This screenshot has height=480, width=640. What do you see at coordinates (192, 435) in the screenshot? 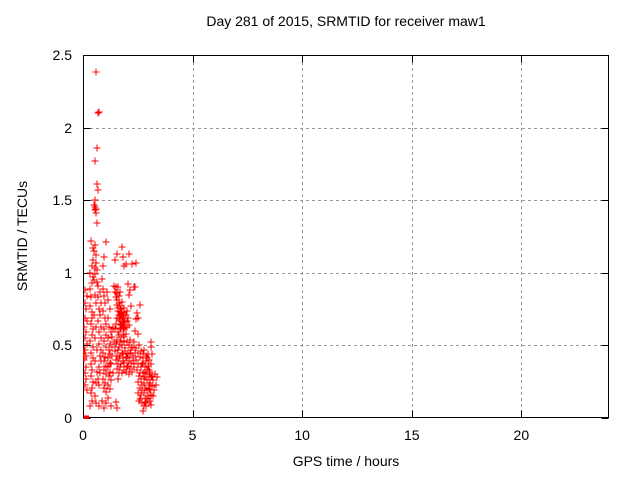
I see `x-tick-label: 5` at bounding box center [192, 435].